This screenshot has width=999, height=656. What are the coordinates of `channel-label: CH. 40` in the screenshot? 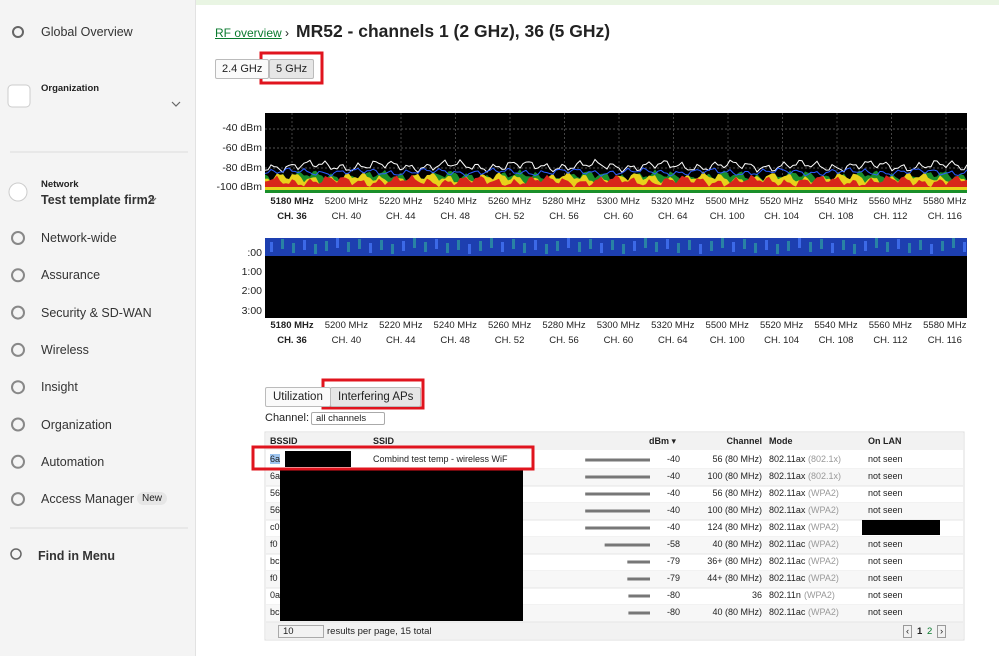 It's located at (346, 216).